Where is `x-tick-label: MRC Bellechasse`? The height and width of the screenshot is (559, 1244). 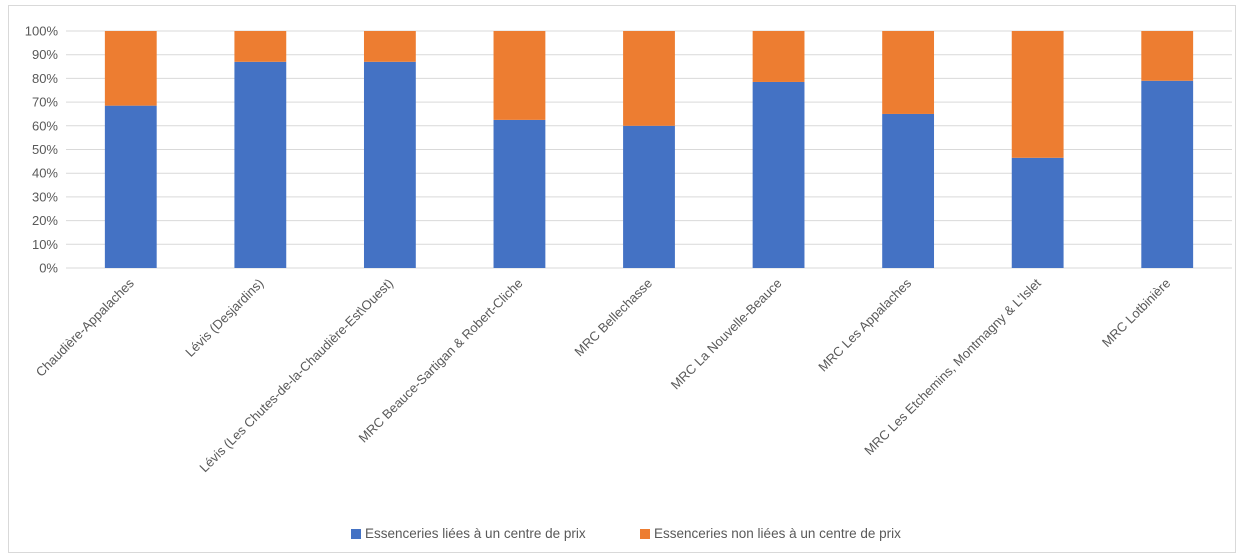
x-tick-label: MRC Bellechasse is located at coordinates (613, 318).